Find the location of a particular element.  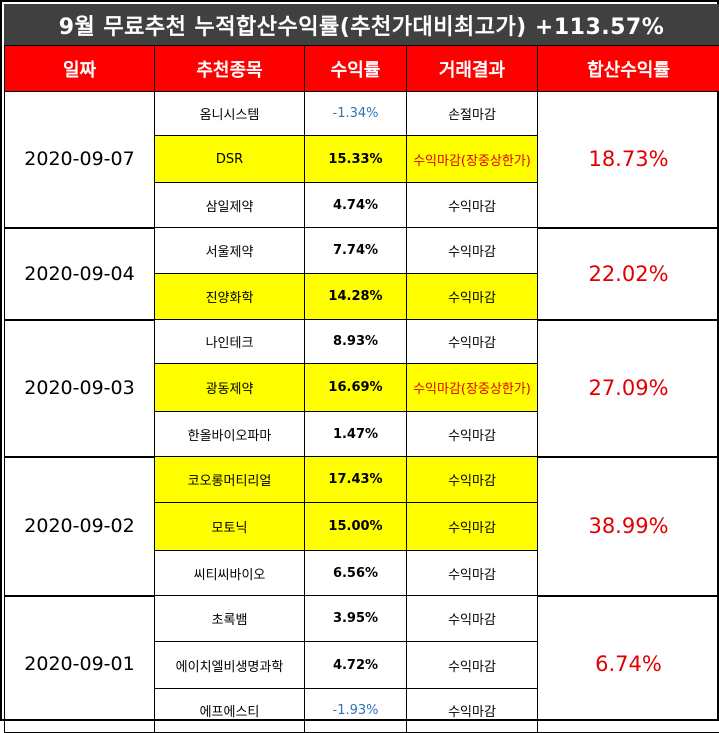

group-date: 2020-09-04 is located at coordinates (80, 274).